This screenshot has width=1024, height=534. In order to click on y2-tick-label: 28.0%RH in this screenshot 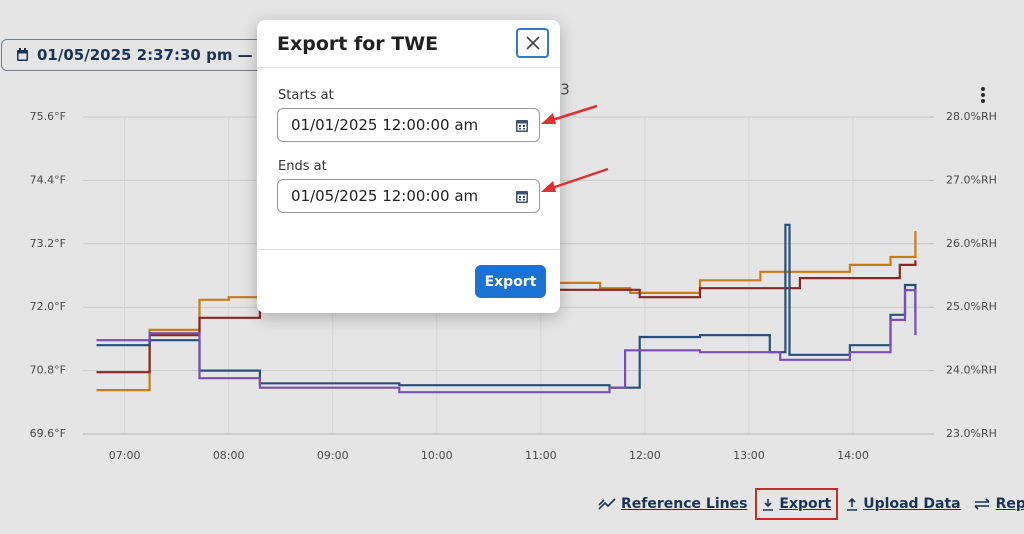, I will do `click(971, 116)`.